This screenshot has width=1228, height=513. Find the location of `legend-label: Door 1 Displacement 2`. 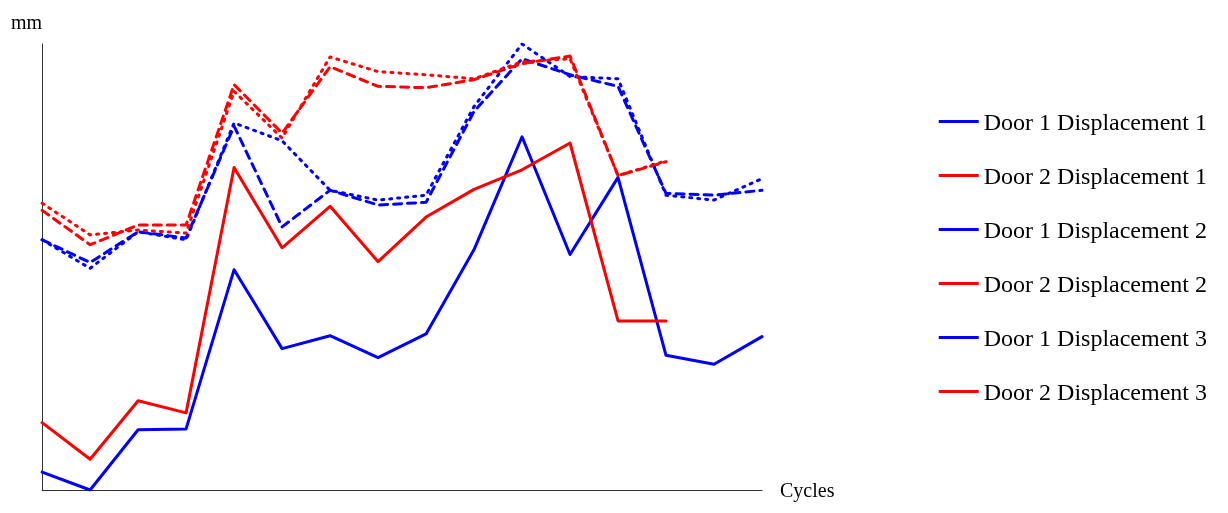

legend-label: Door 1 Displacement 2 is located at coordinates (1095, 229).